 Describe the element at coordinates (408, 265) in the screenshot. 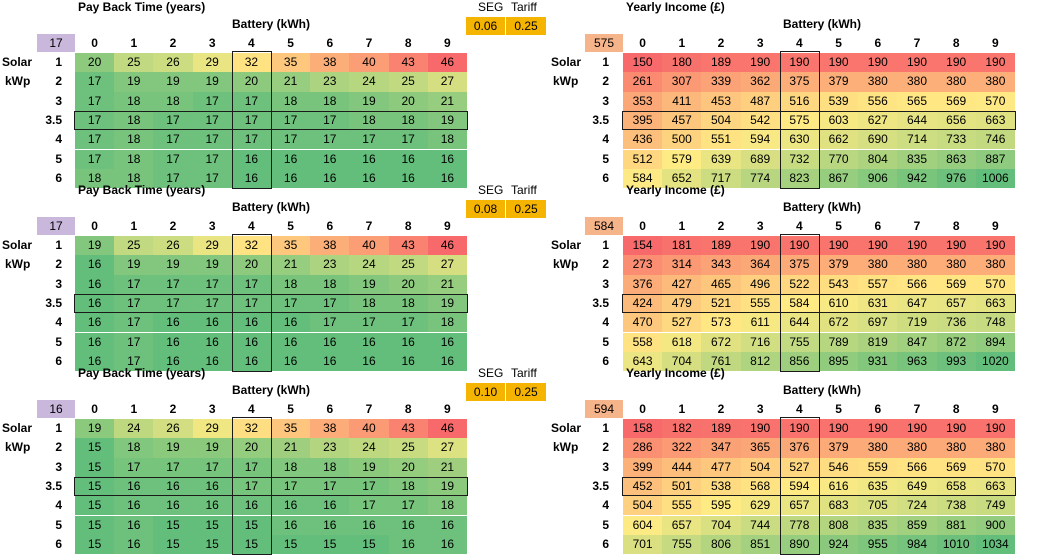

I see `table-cell: 25` at that location.